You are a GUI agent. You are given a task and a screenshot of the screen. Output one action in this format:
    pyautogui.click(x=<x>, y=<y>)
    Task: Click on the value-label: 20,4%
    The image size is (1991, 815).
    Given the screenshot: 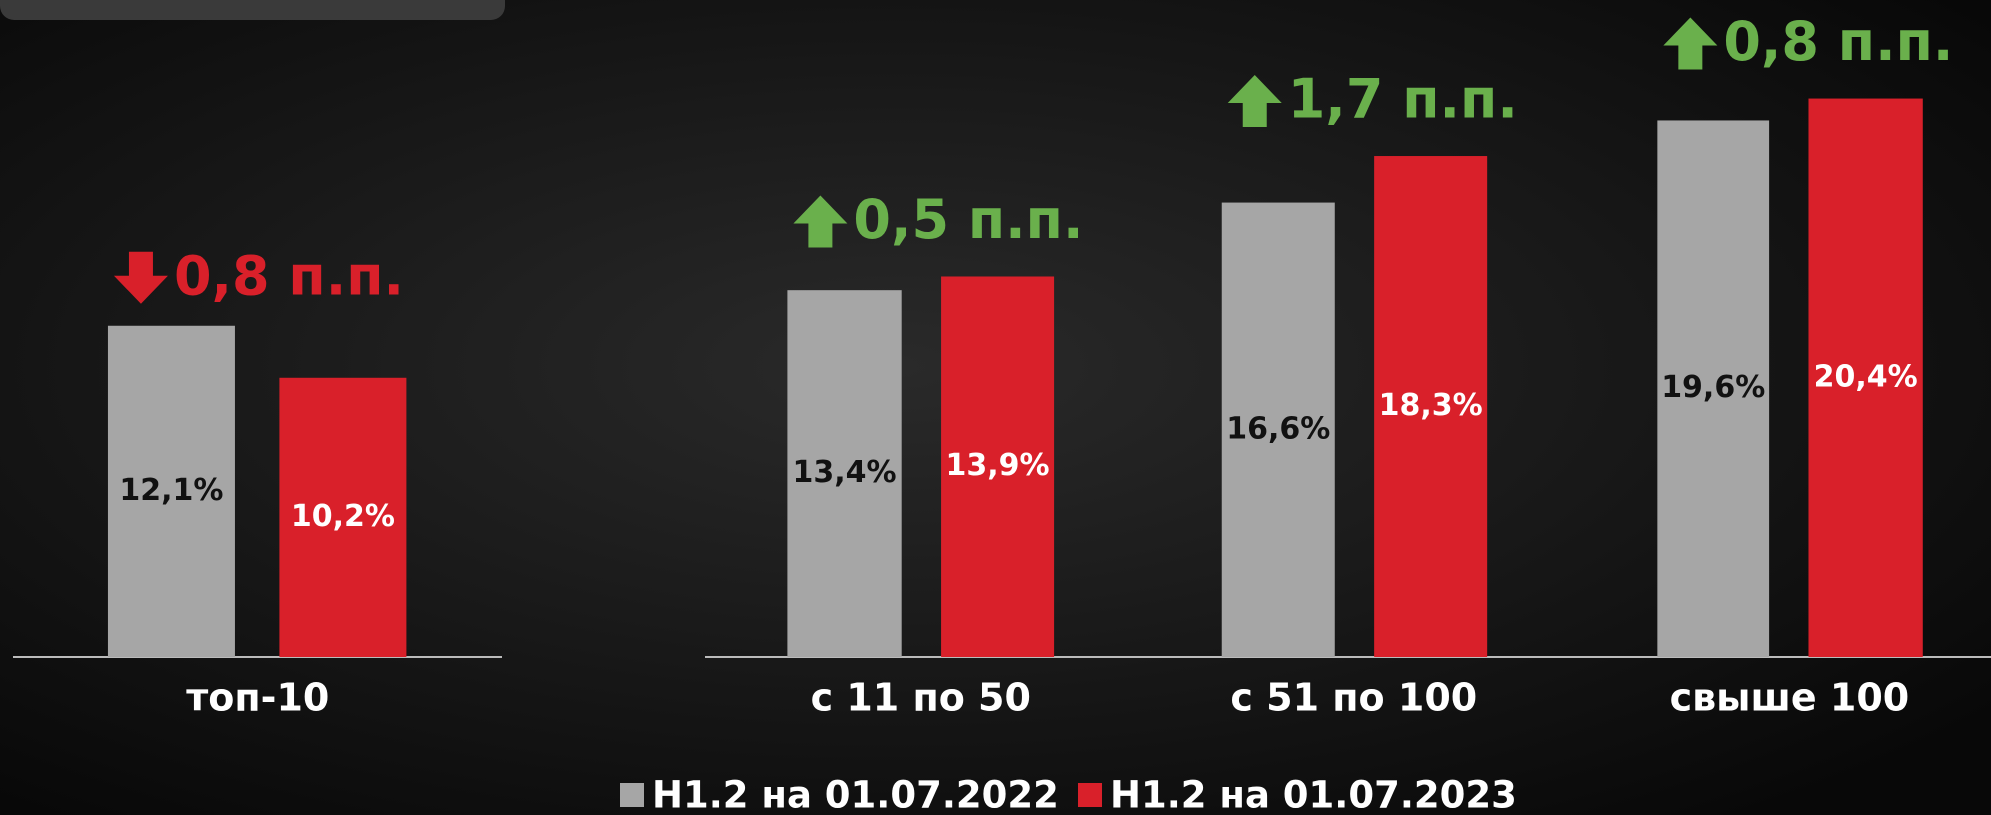 What is the action you would take?
    pyautogui.click(x=1866, y=376)
    